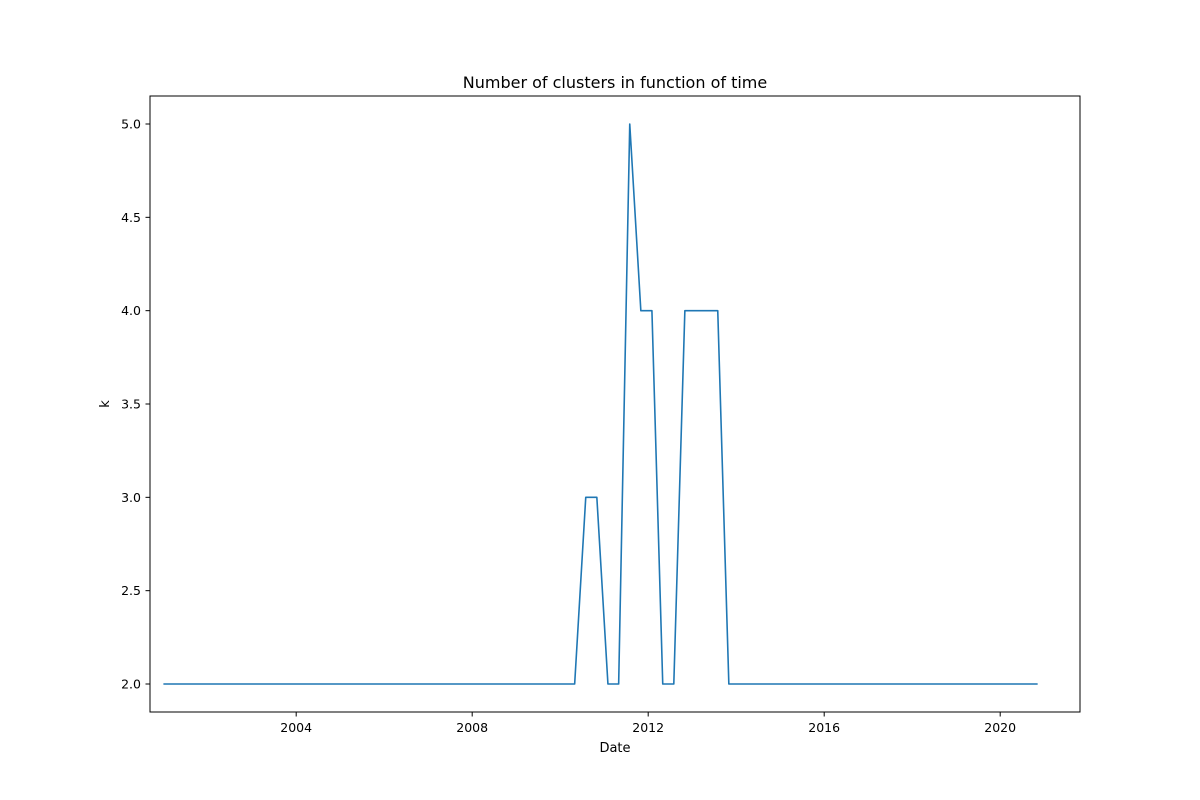 This screenshot has width=1200, height=800. What do you see at coordinates (824, 727) in the screenshot?
I see `x-tick-label: 2016` at bounding box center [824, 727].